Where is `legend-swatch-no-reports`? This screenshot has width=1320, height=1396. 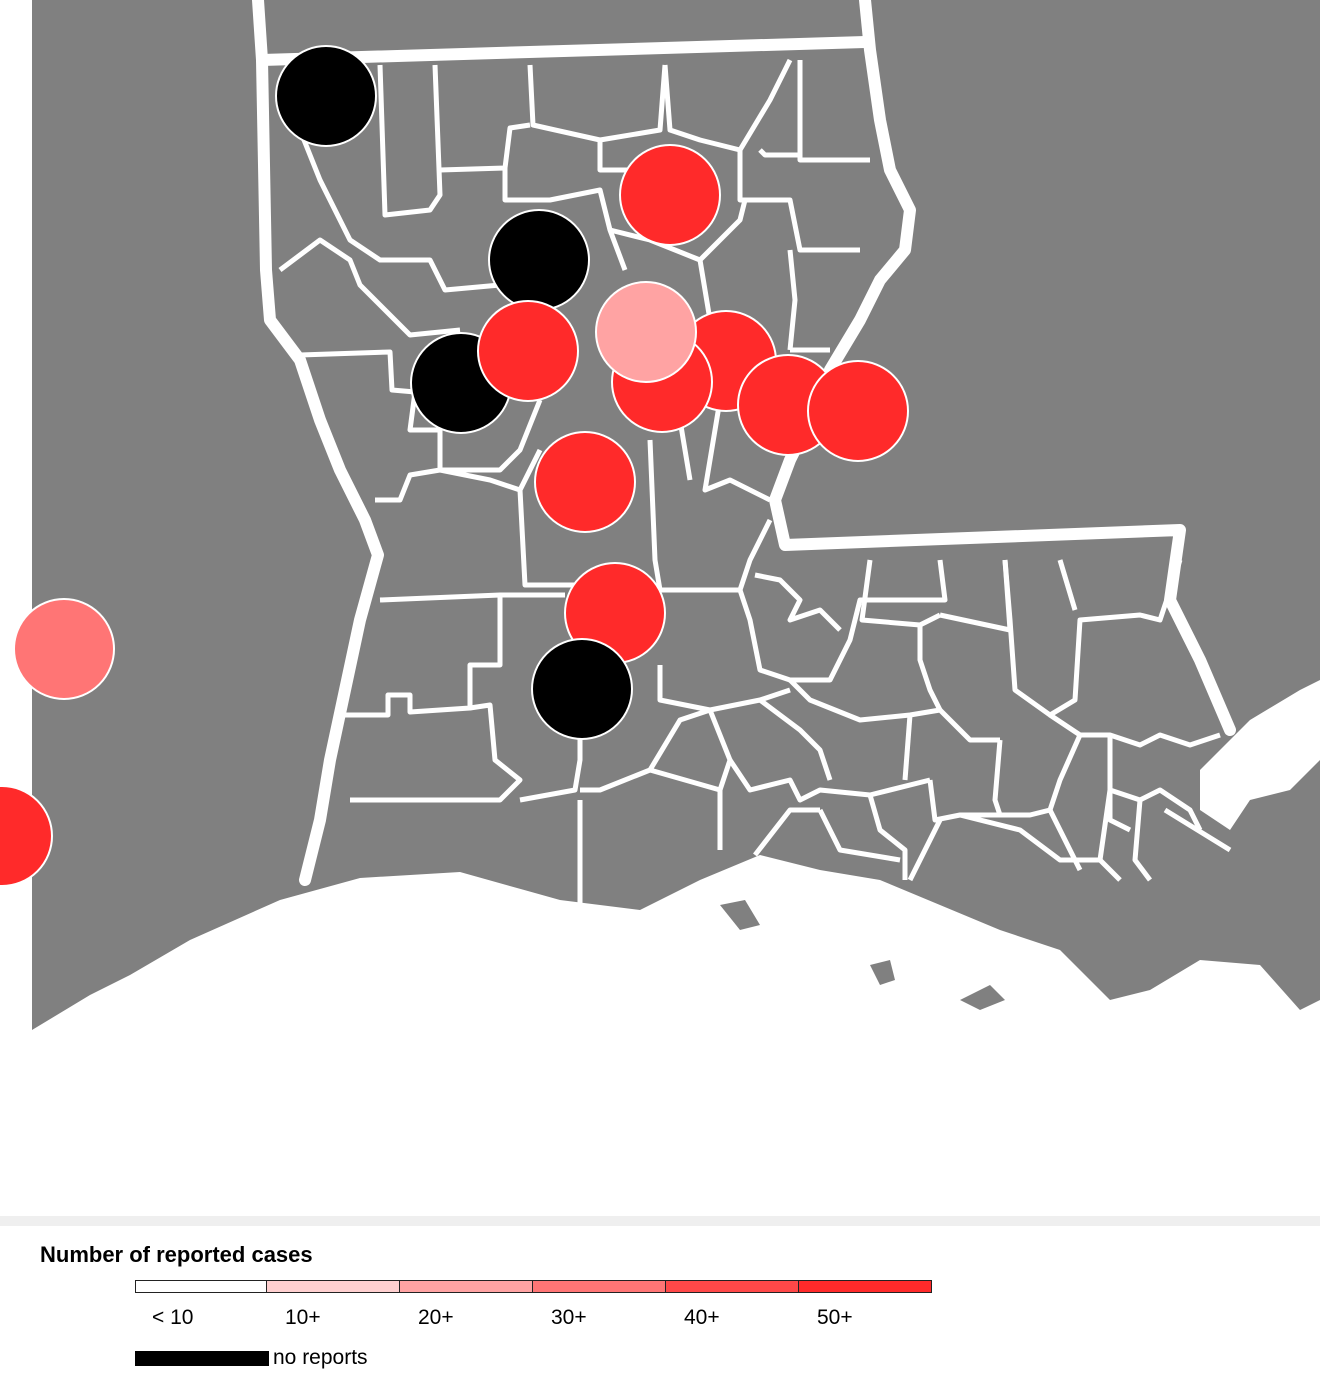 legend-swatch-no-reports is located at coordinates (202, 1358).